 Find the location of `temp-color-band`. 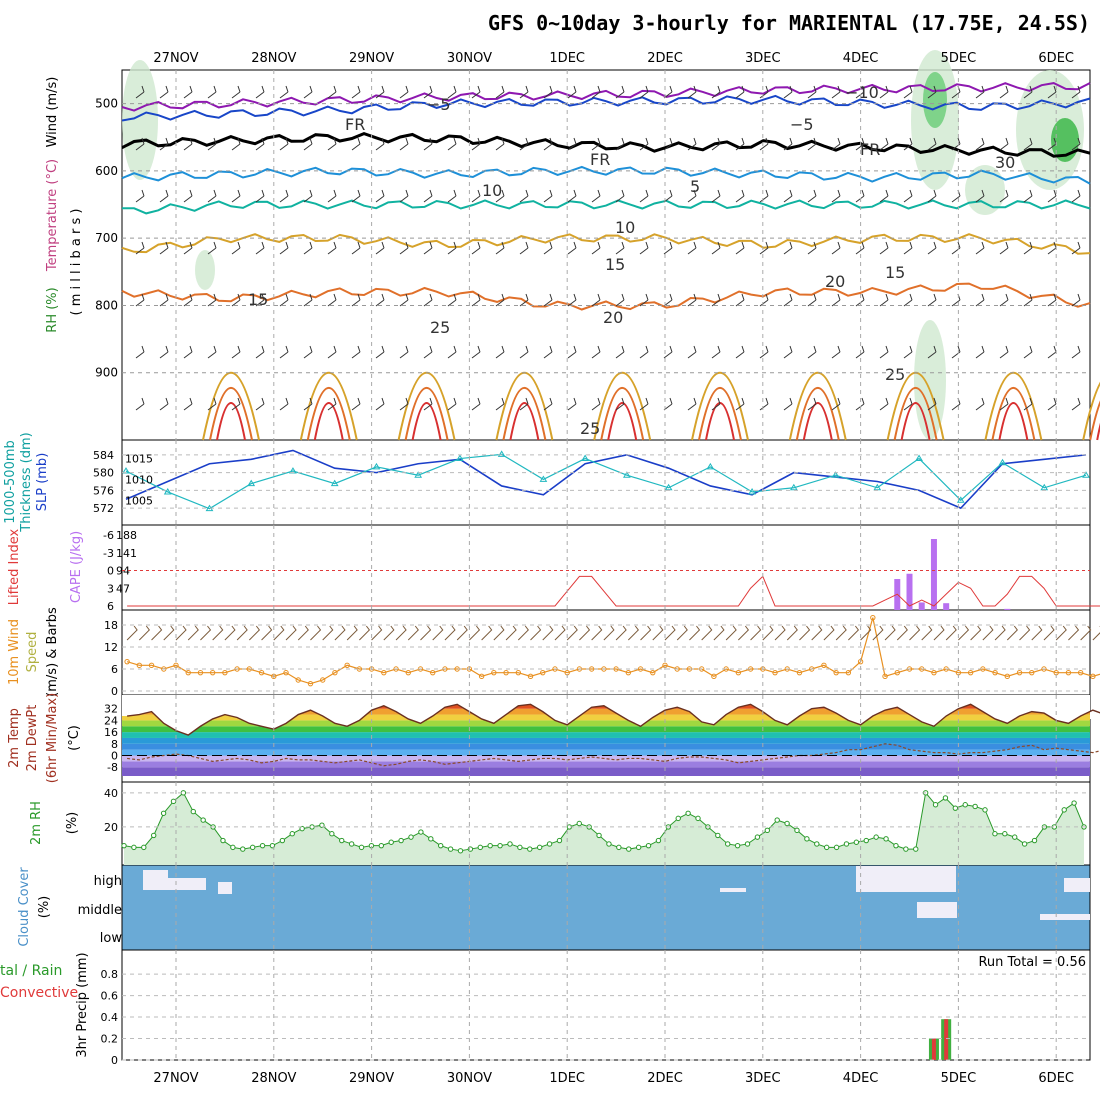

temp-color-band is located at coordinates (606, 717).